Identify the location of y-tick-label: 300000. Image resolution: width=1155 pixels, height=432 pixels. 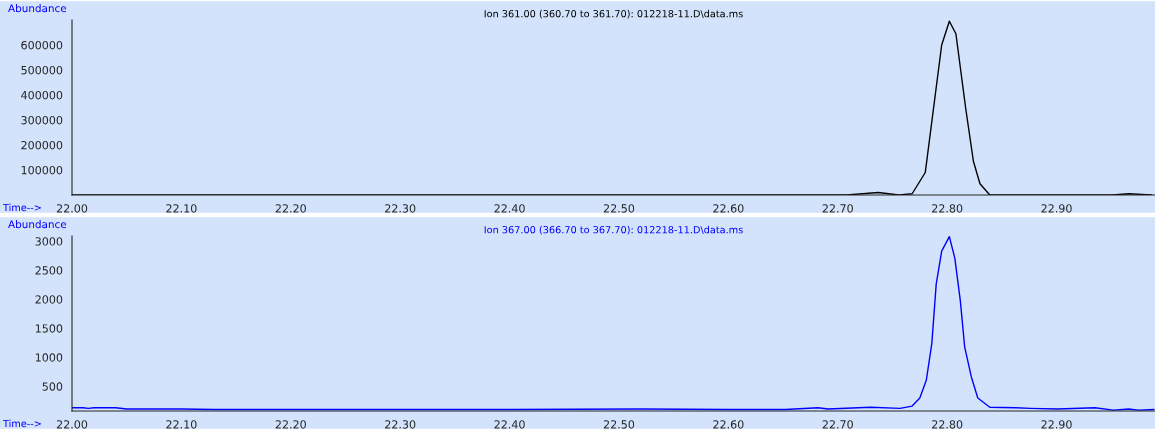
(42, 120).